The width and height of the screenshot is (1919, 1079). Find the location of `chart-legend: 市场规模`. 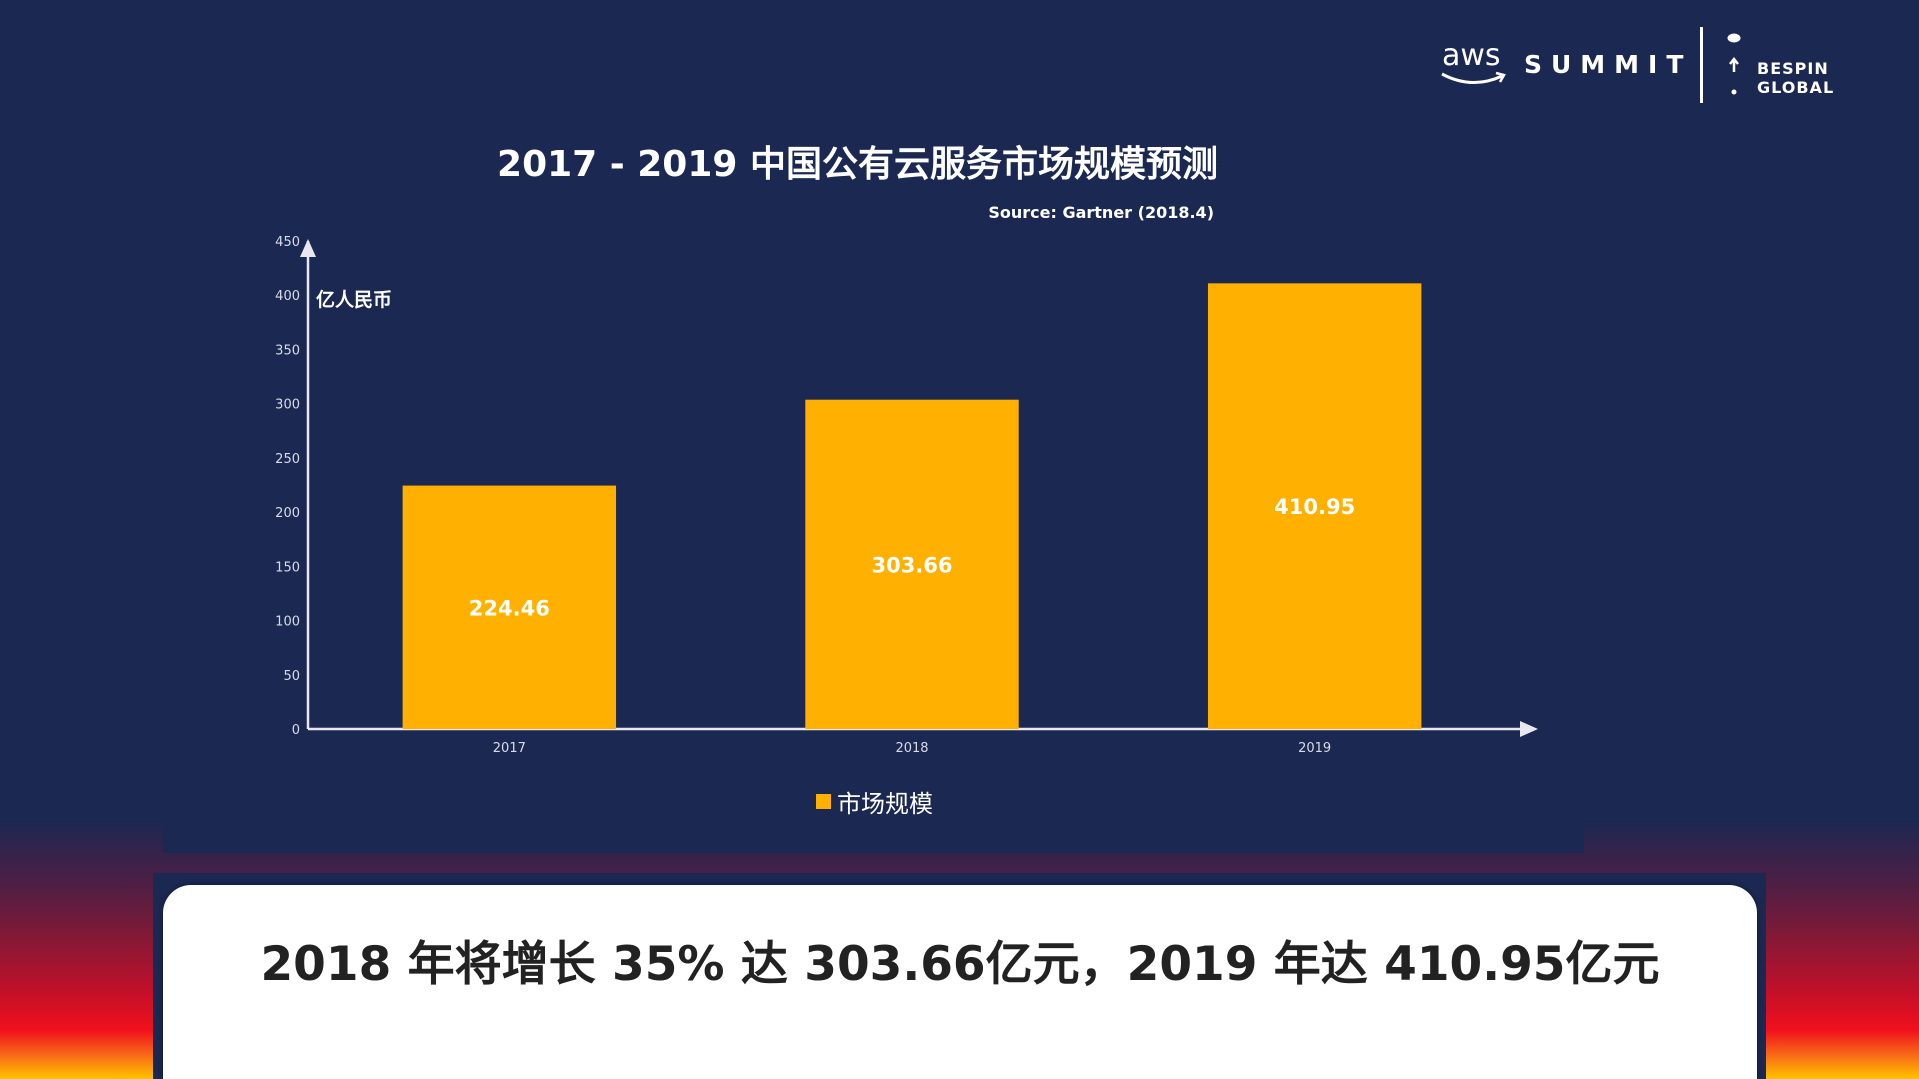

chart-legend: 市场规模 is located at coordinates (874, 801).